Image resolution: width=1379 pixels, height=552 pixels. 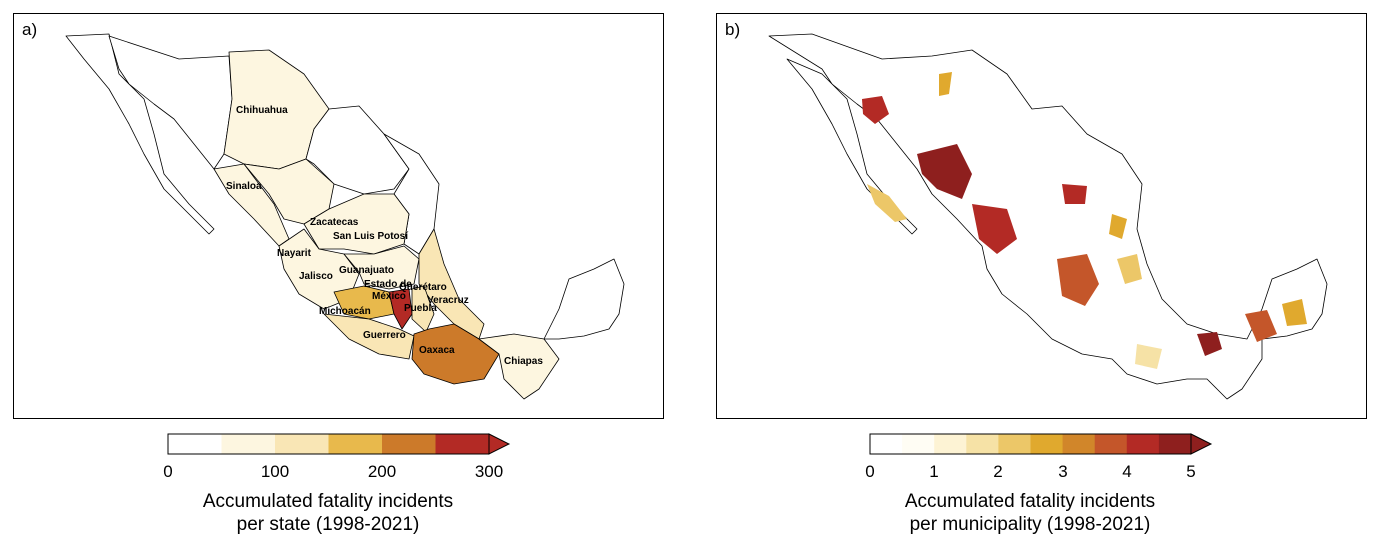 I want to click on central-north-shape, so click(x=356, y=224).